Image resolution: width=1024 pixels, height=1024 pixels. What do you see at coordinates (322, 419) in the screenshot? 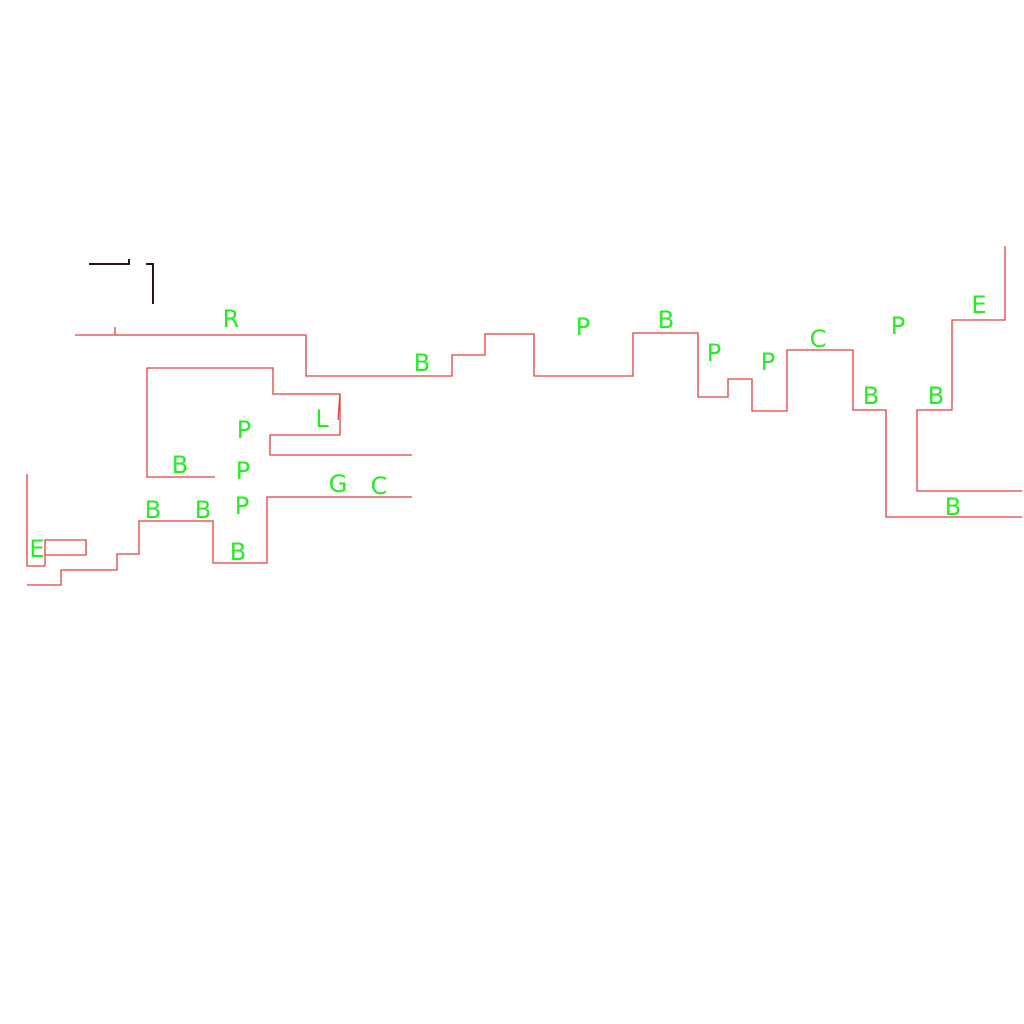
I see `map-label: L` at bounding box center [322, 419].